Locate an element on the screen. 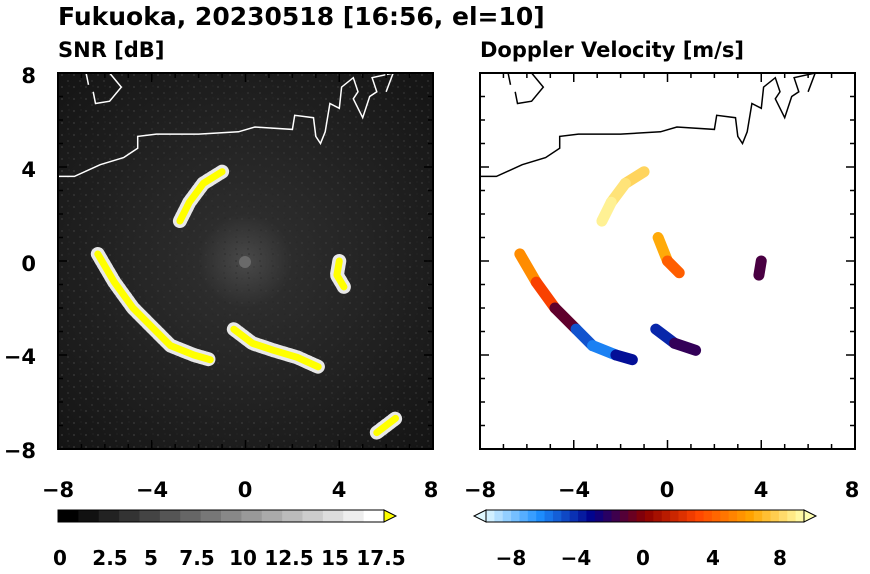  snr-colorbar-frame is located at coordinates (221, 516).